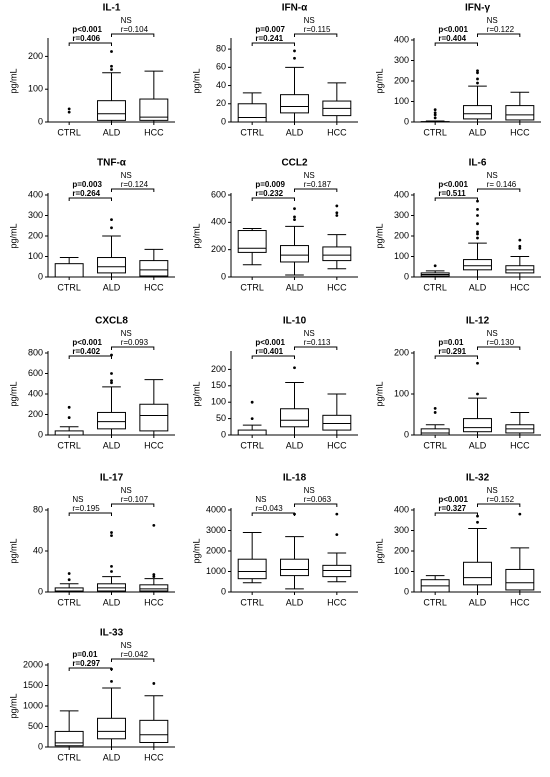 This screenshot has width=550, height=777. What do you see at coordinates (216, 550) in the screenshot?
I see `y-tick-label: 2000` at bounding box center [216, 550].